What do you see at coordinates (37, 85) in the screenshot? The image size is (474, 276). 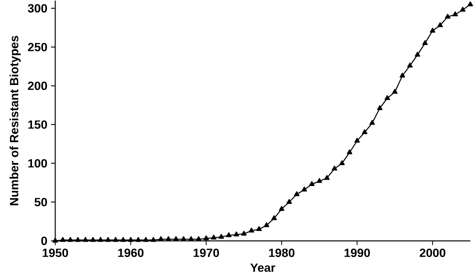 I see `y-tick-label: 200` at bounding box center [37, 85].